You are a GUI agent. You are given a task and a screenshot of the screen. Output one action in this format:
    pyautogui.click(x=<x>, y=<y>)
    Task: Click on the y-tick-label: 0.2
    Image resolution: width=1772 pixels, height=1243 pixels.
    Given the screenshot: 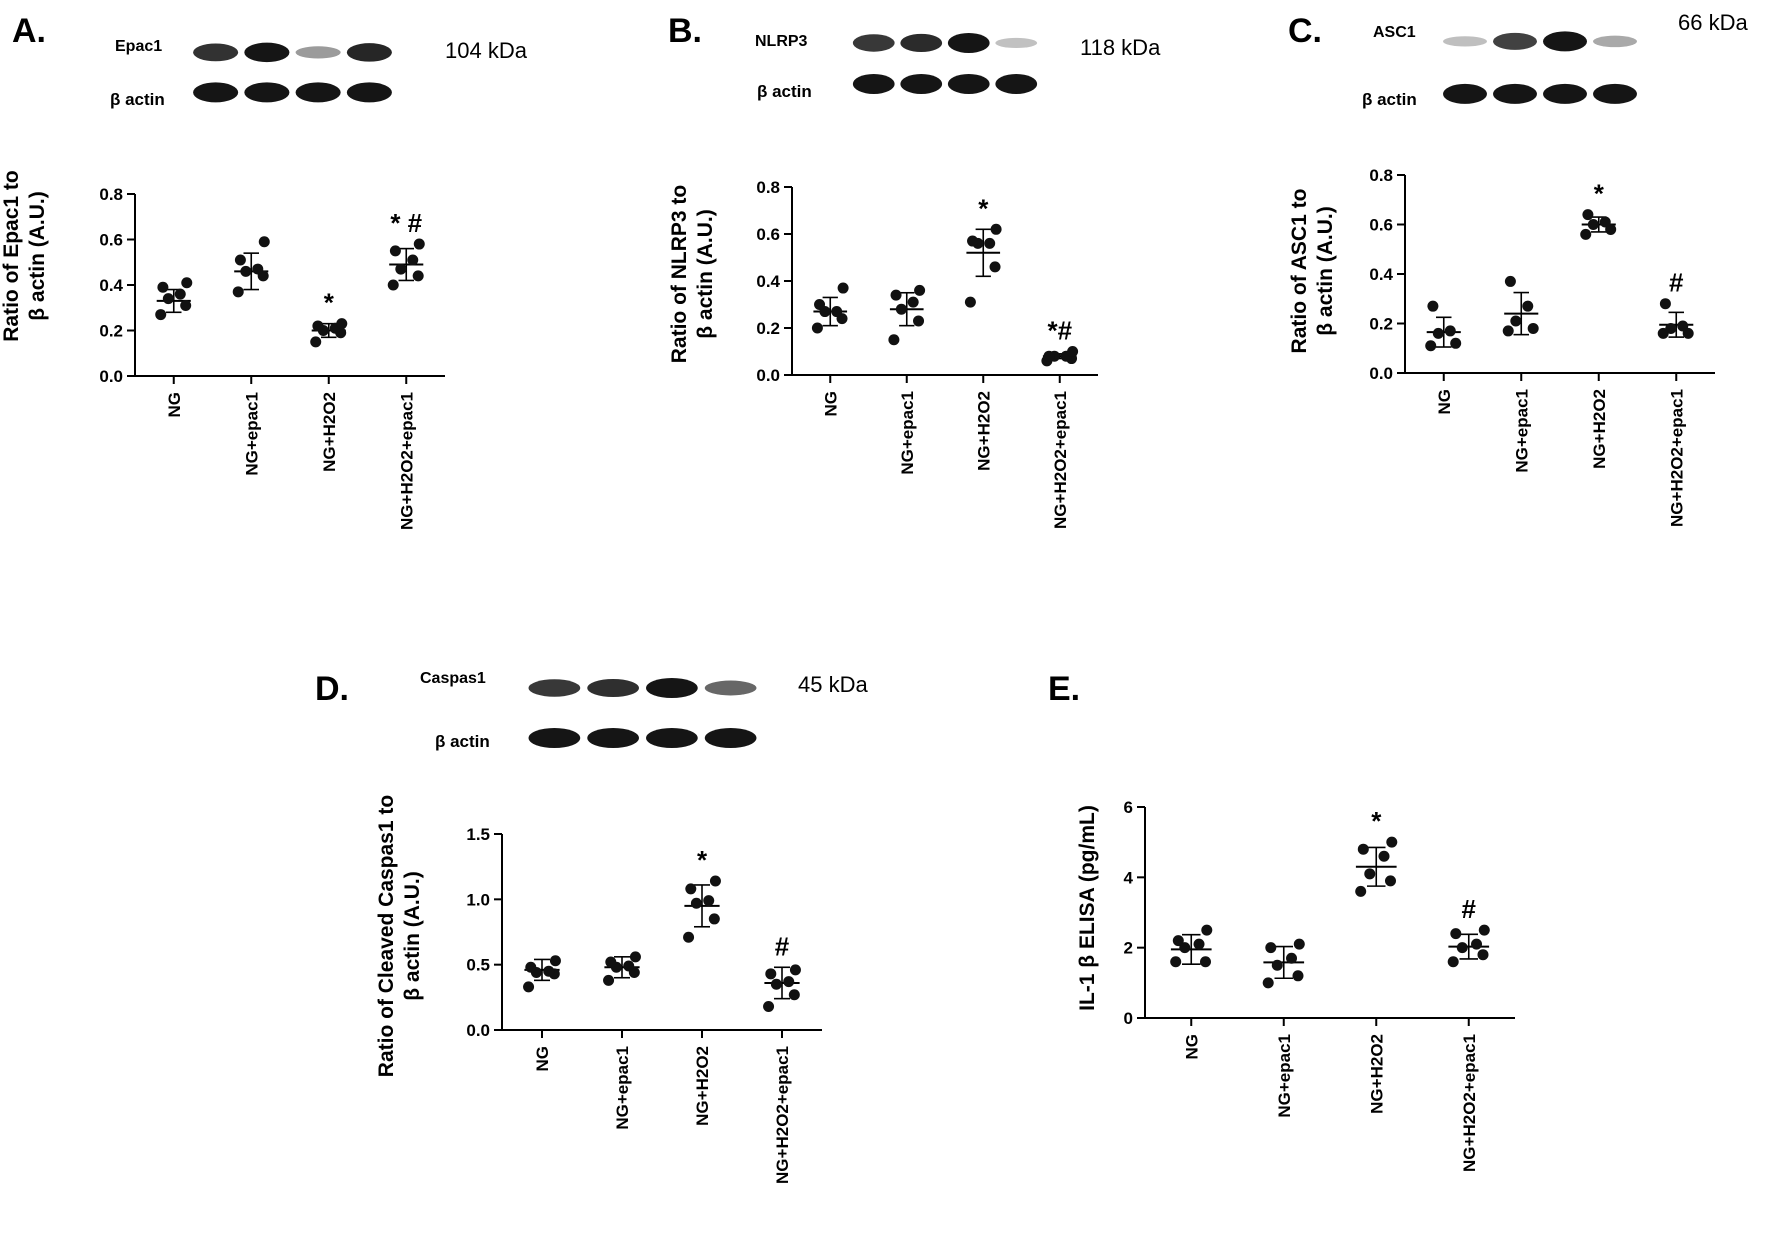 What is the action you would take?
    pyautogui.click(x=111, y=331)
    